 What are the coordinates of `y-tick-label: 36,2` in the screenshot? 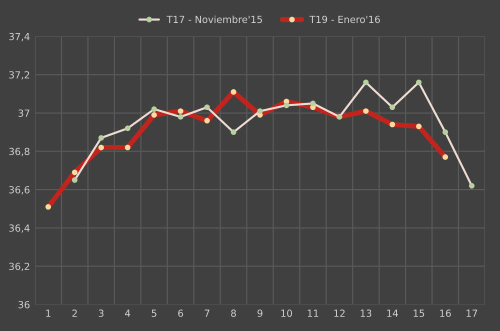 It's located at (19, 267).